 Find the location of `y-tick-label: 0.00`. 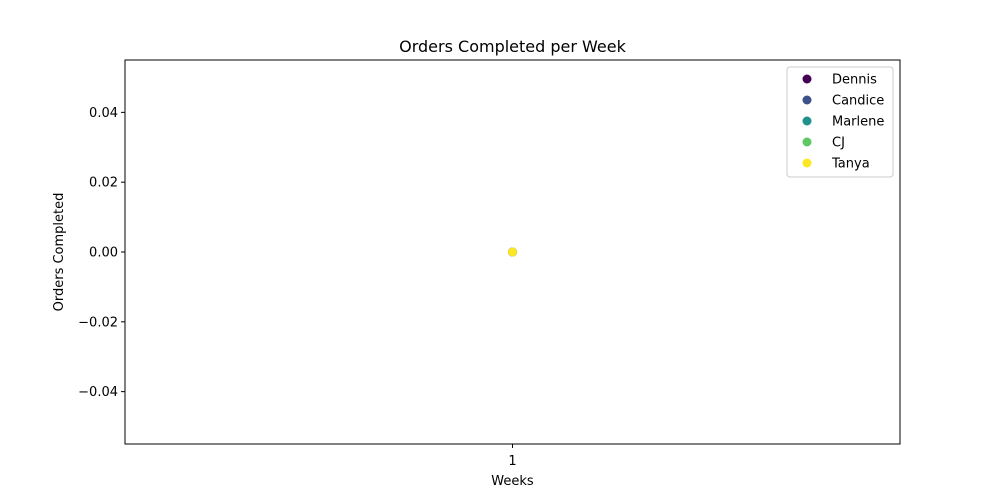

y-tick-label: 0.00 is located at coordinates (103, 253).